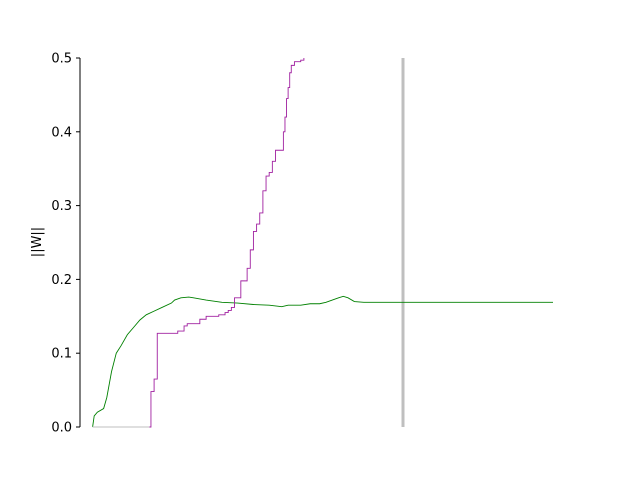 The image size is (640, 480). Describe the element at coordinates (61, 280) in the screenshot. I see `y-tick-label: 0.2` at that location.